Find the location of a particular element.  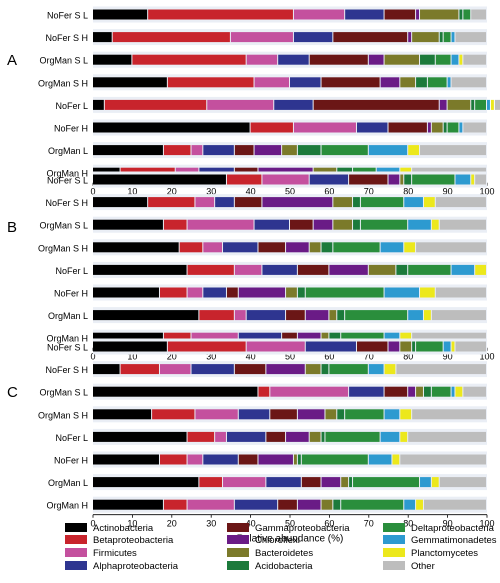

x-tick-label: 60 is located at coordinates (329, 357).